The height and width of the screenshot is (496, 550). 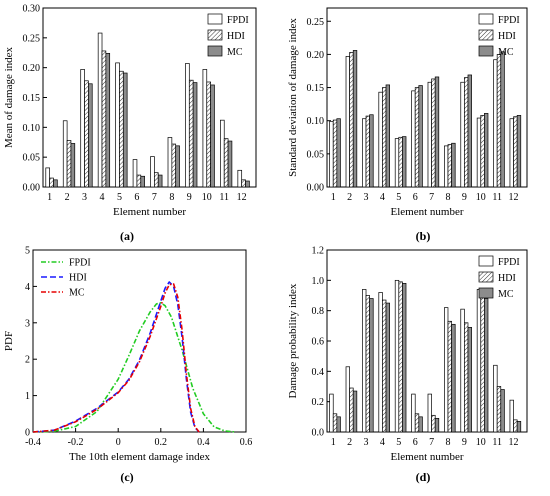 I want to click on plot-frame, so click(x=427, y=97).